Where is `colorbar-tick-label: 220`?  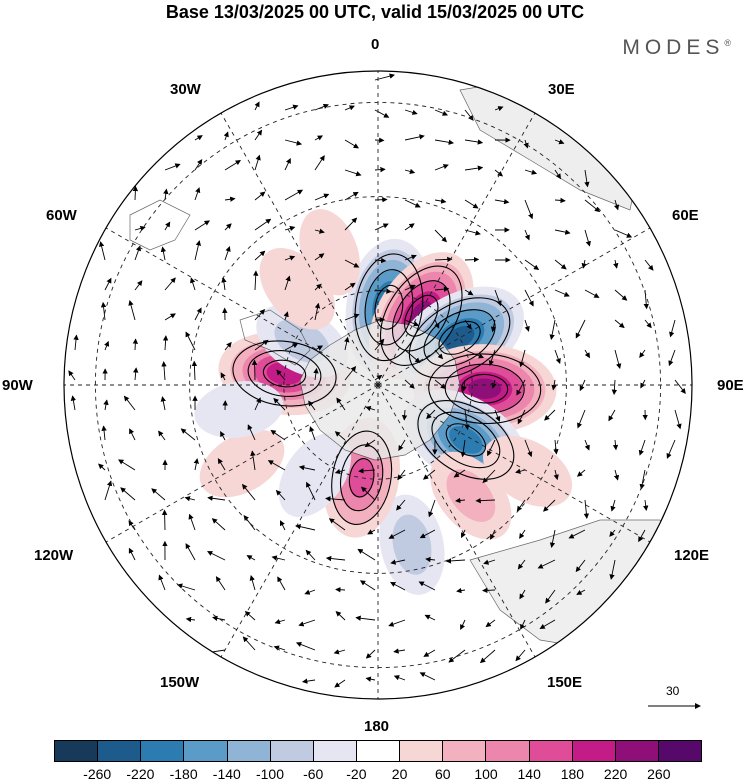 colorbar-tick-label: 220 is located at coordinates (615, 774).